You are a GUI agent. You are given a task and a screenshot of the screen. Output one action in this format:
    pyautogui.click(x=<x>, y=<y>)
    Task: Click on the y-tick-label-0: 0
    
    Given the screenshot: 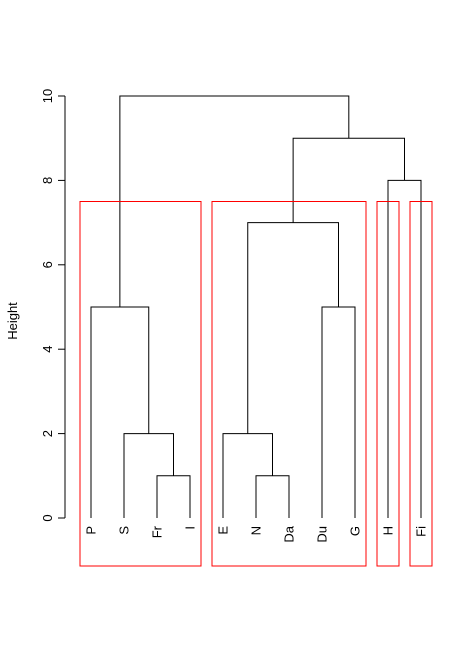 What is the action you would take?
    pyautogui.click(x=47, y=517)
    